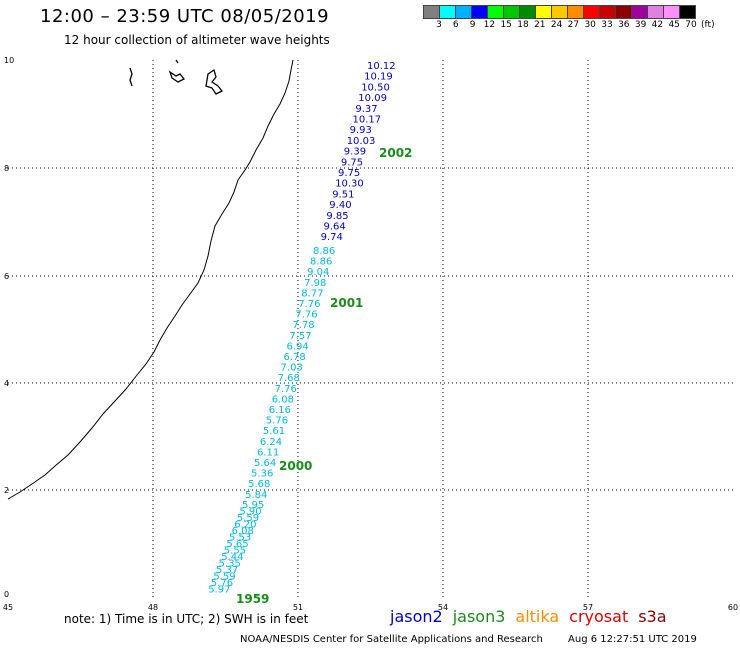  Describe the element at coordinates (6, 276) in the screenshot. I see `y-tick-label: 6` at that location.